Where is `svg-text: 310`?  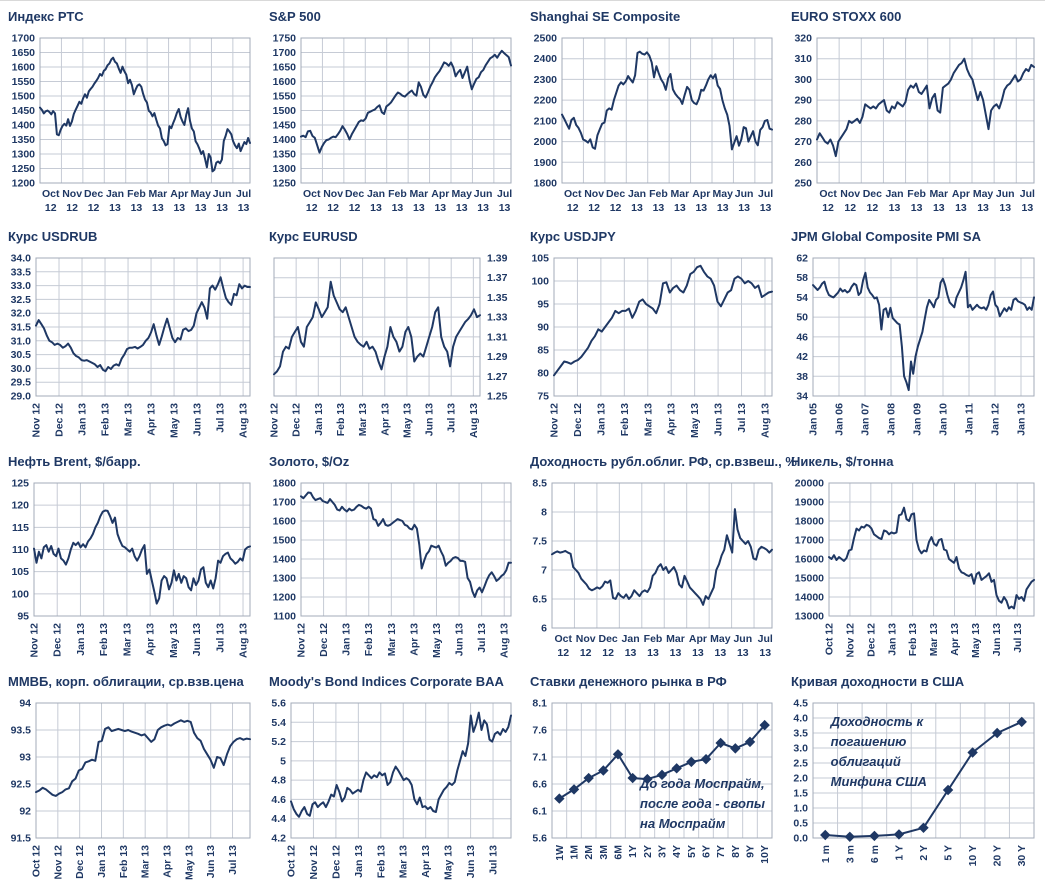
svg-text: 310 is located at coordinates (803, 59).